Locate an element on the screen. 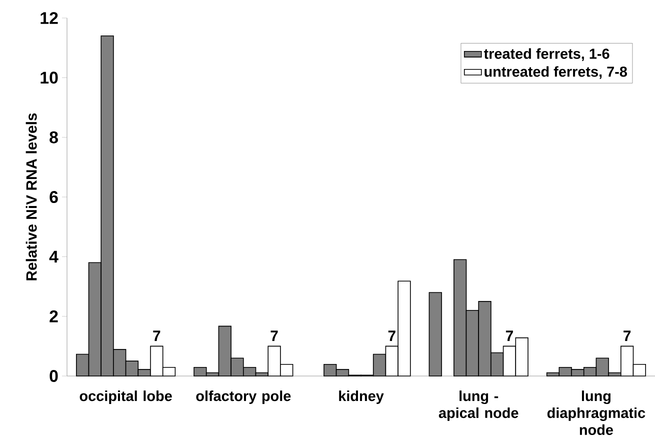 The width and height of the screenshot is (655, 448). x-tick-label: kidney is located at coordinates (361, 397).